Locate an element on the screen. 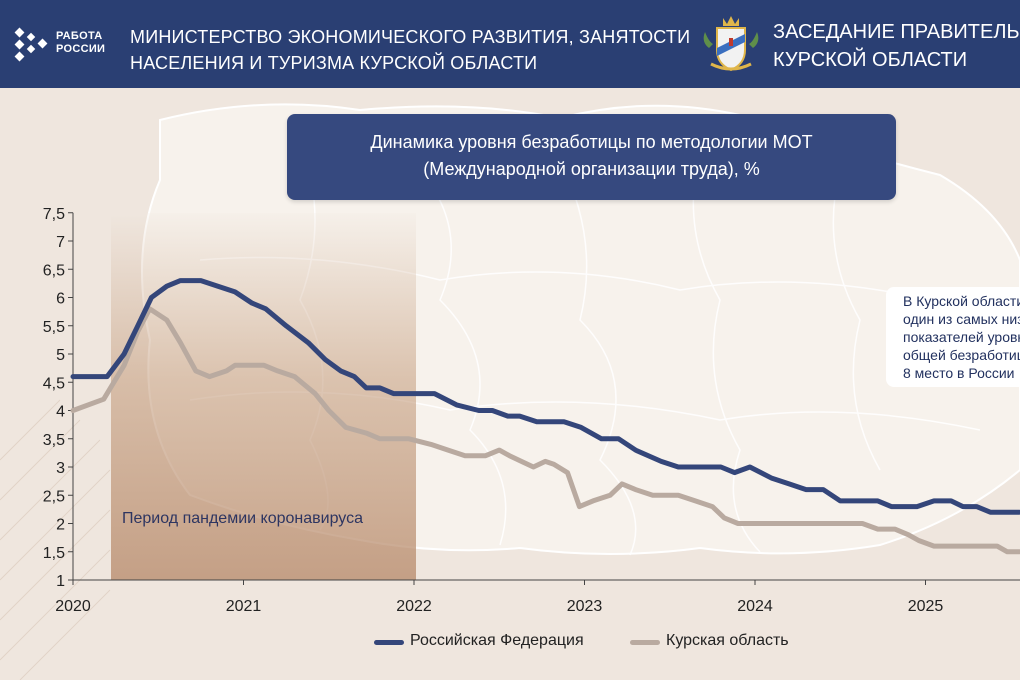 The width and height of the screenshot is (1020, 680). y-tick-label: 4 is located at coordinates (60, 412).